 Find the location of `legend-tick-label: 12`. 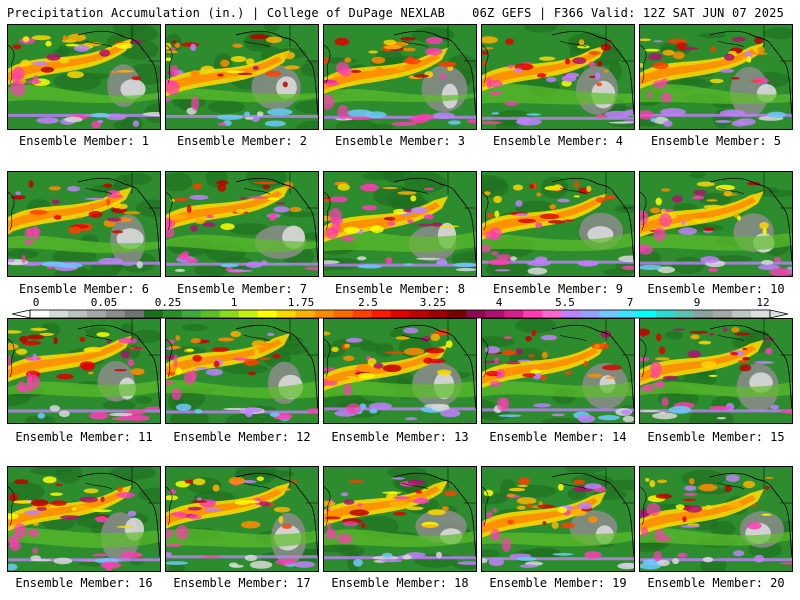

legend-tick-label: 12 is located at coordinates (763, 302).